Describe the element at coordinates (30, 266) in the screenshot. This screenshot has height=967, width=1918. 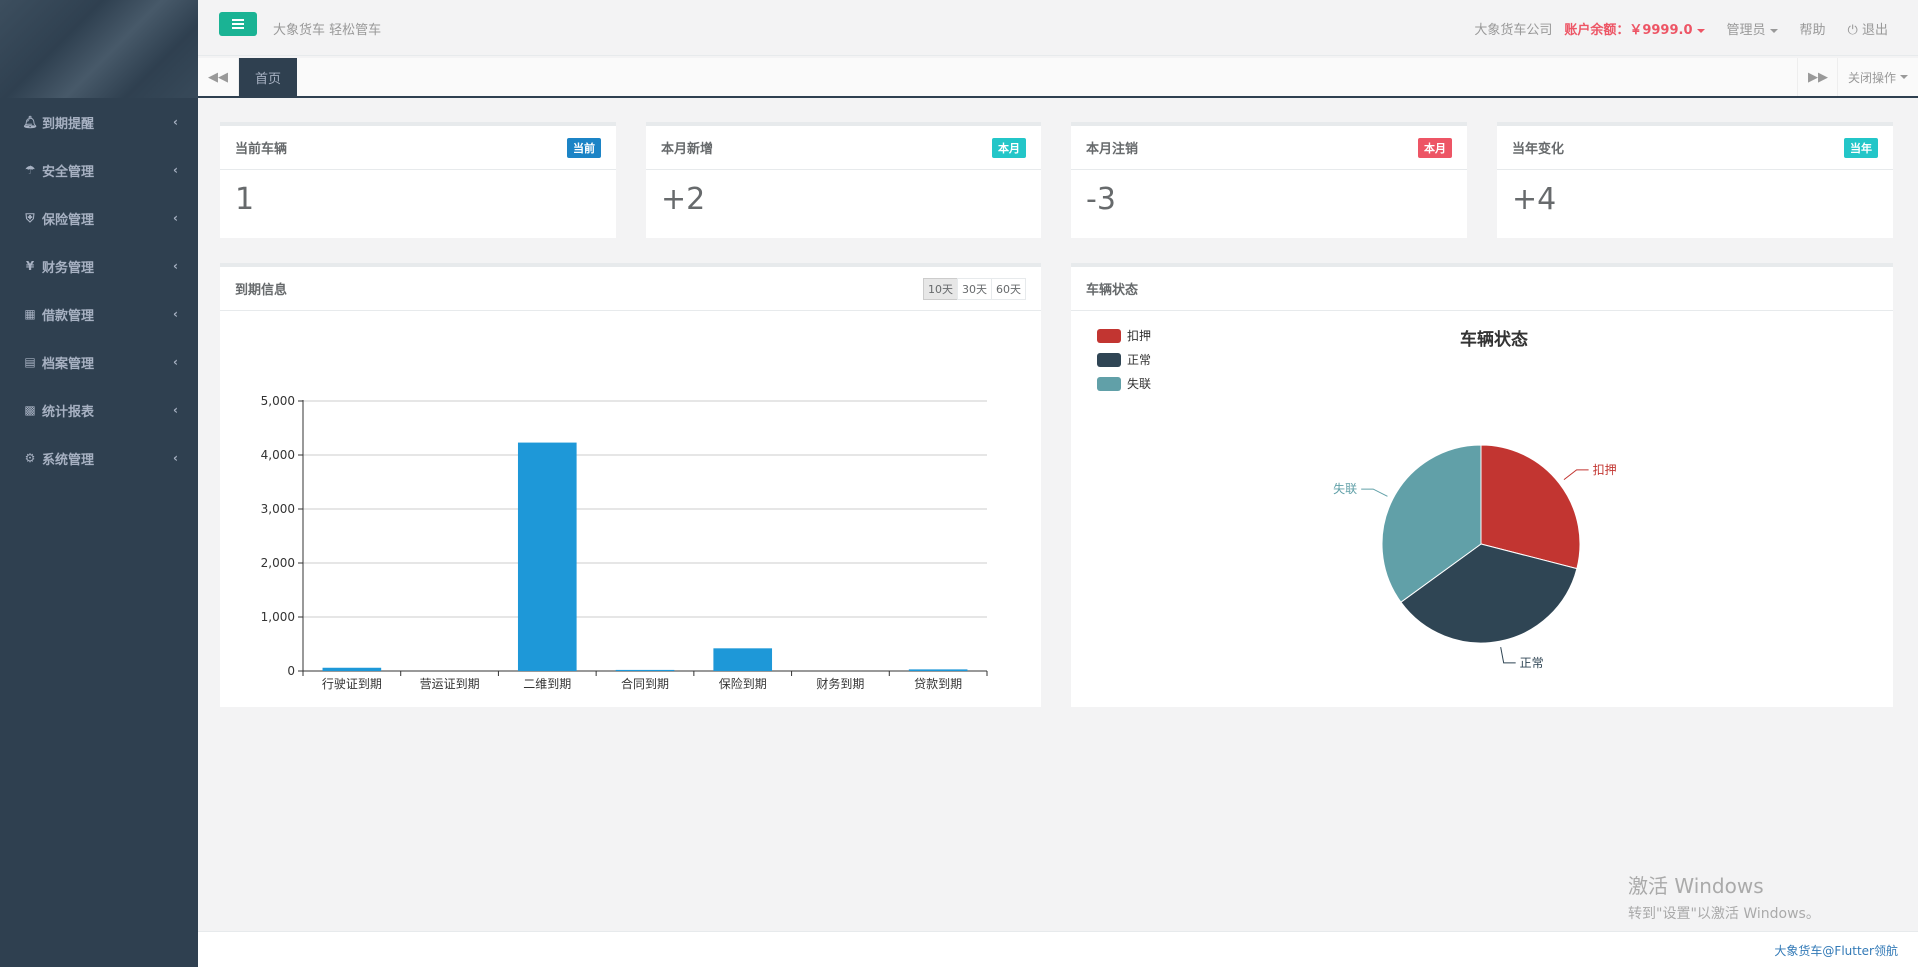
I see `yen-icon: ¥` at that location.